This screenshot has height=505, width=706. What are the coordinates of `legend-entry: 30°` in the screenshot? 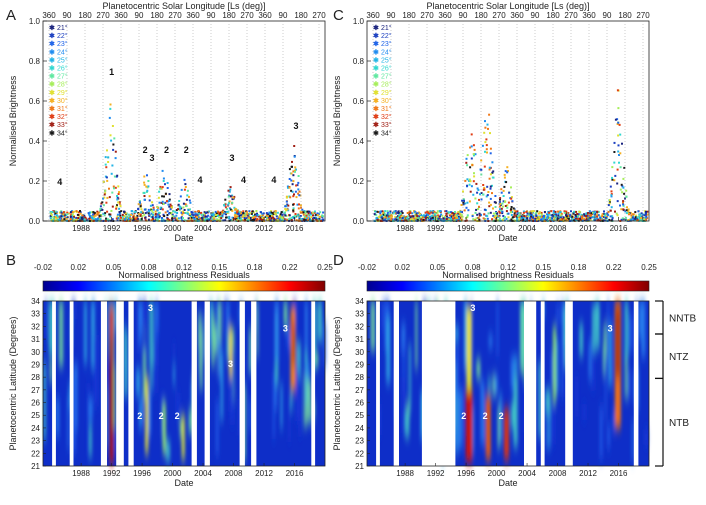 It's located at (386, 101).